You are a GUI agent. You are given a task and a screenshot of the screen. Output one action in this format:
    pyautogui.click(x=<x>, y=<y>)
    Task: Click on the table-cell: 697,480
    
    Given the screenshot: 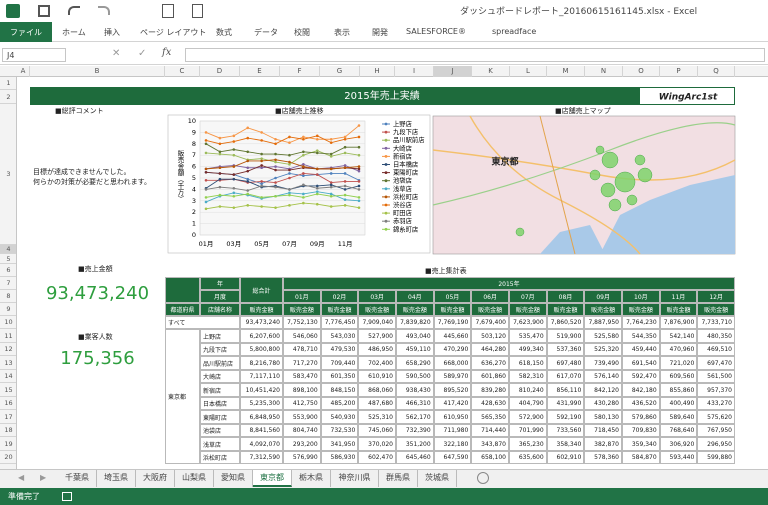 What is the action you would take?
    pyautogui.click(x=565, y=363)
    